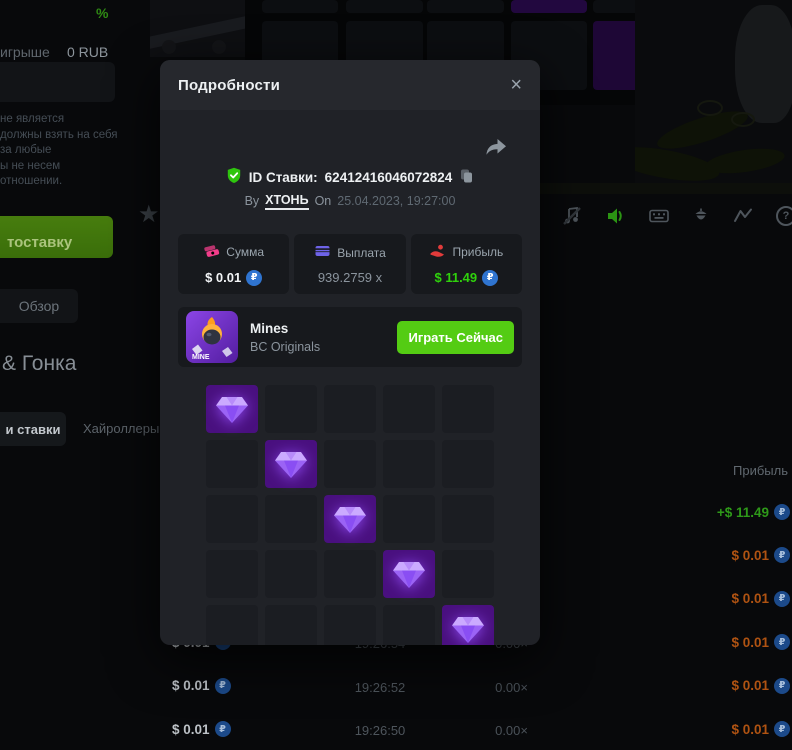 The width and height of the screenshot is (792, 750). What do you see at coordinates (572, 216) in the screenshot?
I see `music-off-icon` at bounding box center [572, 216].